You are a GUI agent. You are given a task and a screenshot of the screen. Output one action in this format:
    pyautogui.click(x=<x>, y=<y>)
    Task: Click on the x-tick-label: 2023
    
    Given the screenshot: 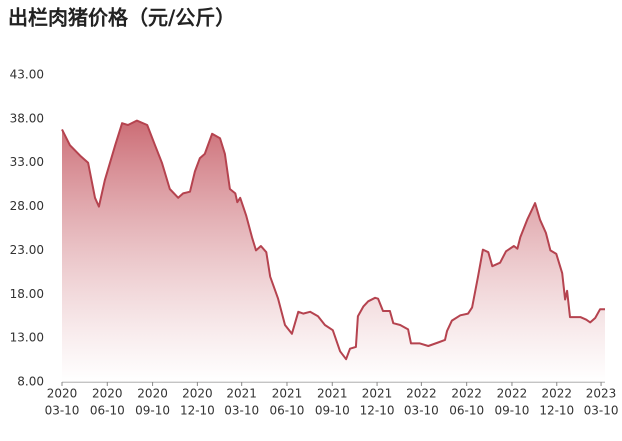 What is the action you would take?
    pyautogui.click(x=601, y=394)
    